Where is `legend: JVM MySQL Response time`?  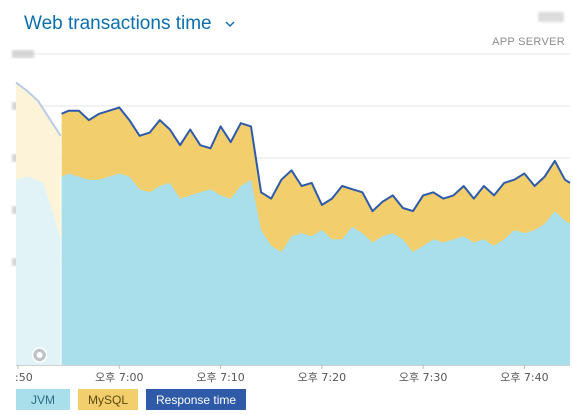
legend: JVM MySQL Response time is located at coordinates (131, 399).